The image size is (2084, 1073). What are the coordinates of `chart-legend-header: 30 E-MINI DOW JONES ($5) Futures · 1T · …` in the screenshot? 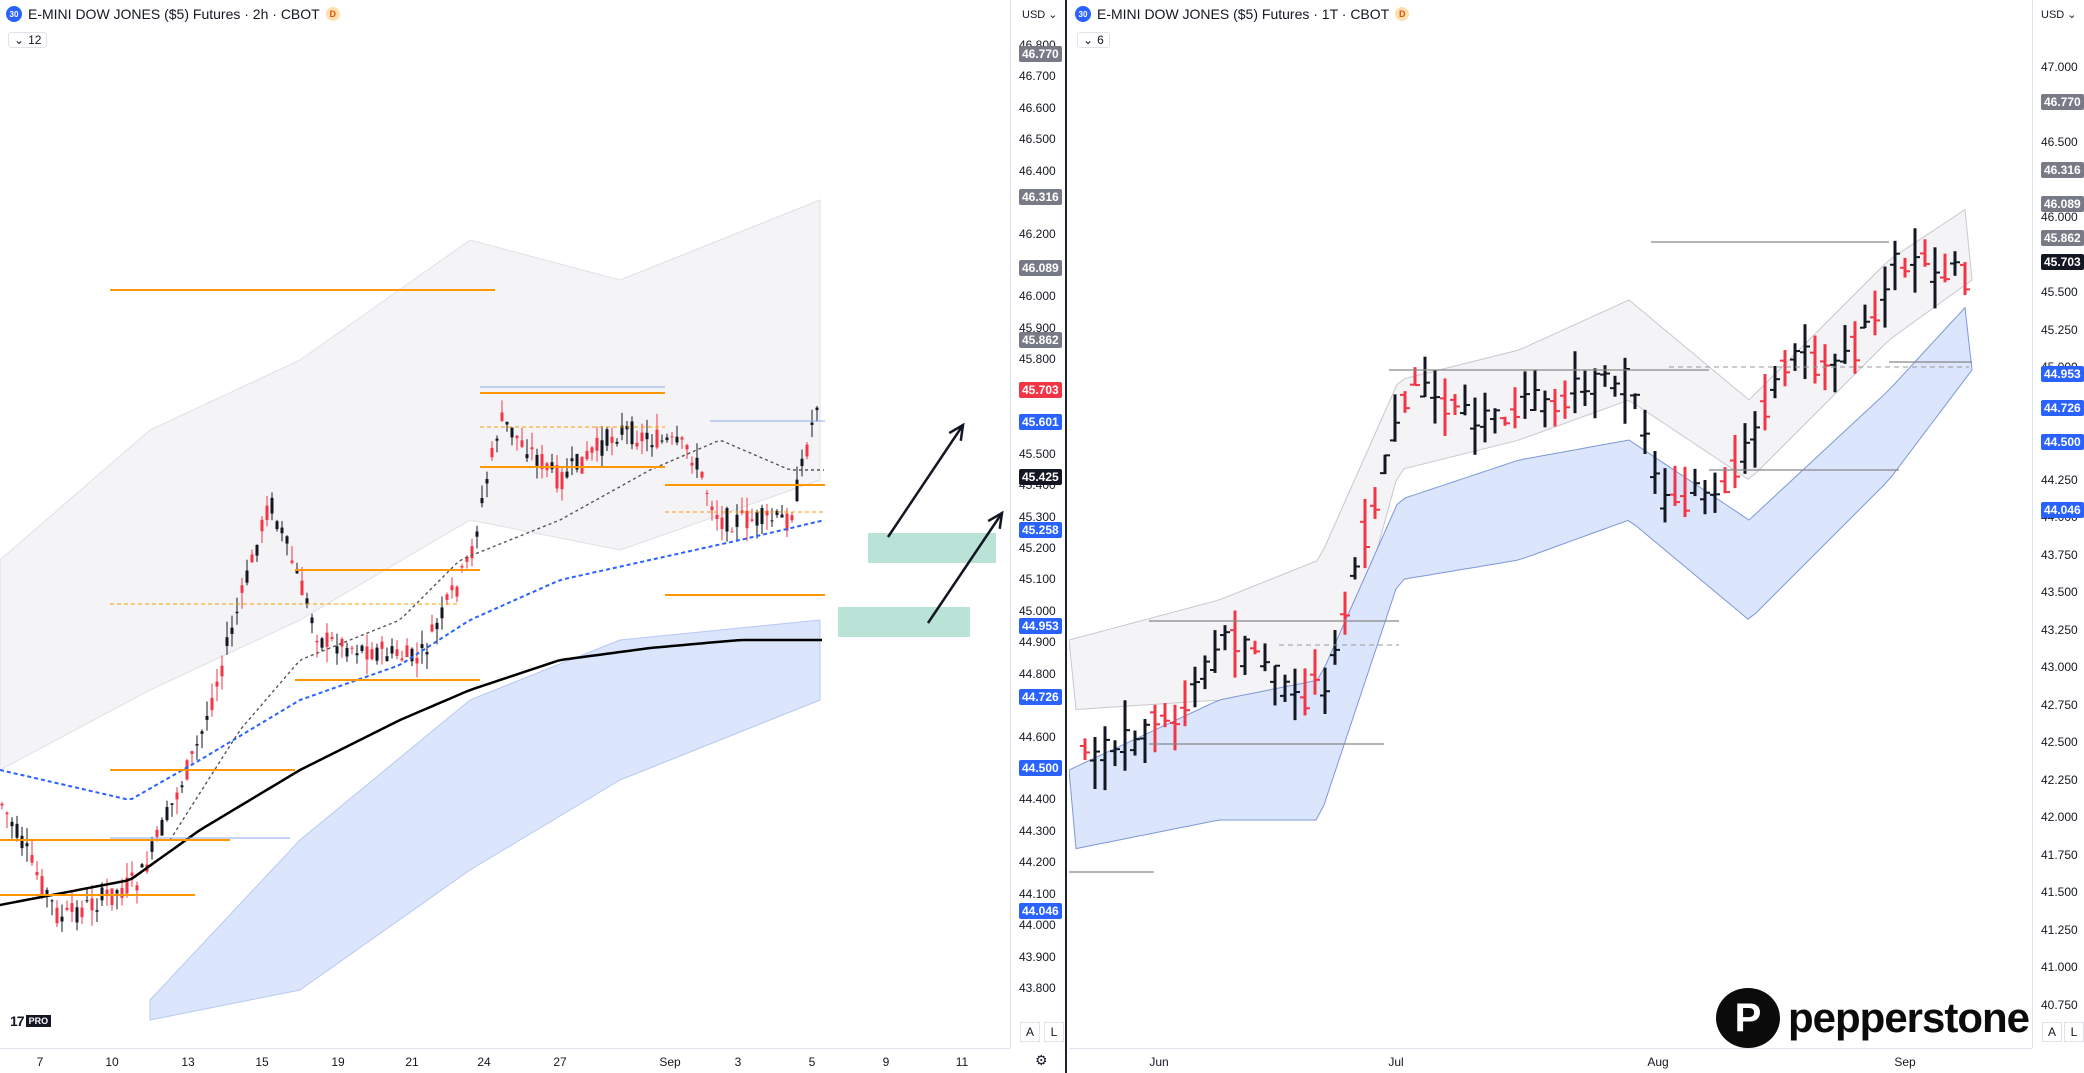 It's located at (1242, 14).